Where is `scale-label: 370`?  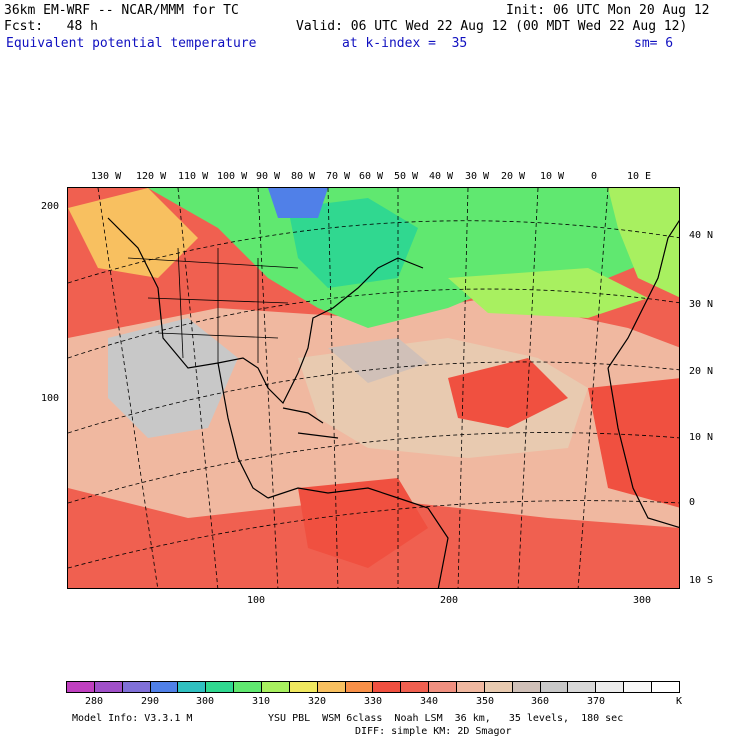 scale-label: 370 is located at coordinates (596, 701).